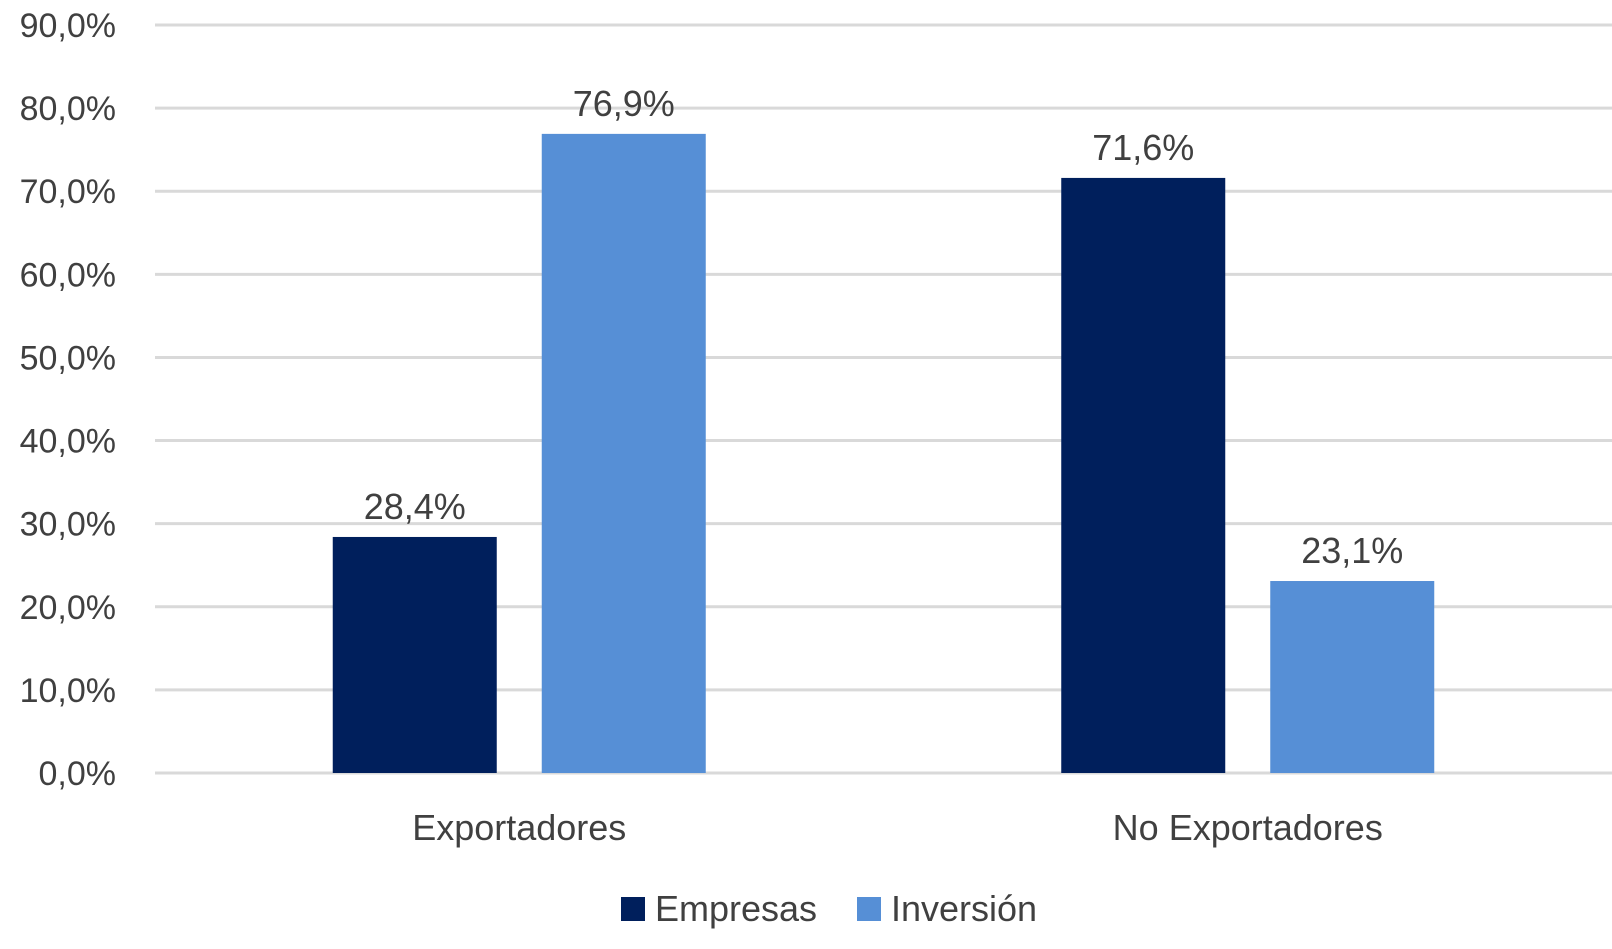 This screenshot has width=1612, height=949. Describe the element at coordinates (68, 442) in the screenshot. I see `y-tick-label: 40,0%` at that location.